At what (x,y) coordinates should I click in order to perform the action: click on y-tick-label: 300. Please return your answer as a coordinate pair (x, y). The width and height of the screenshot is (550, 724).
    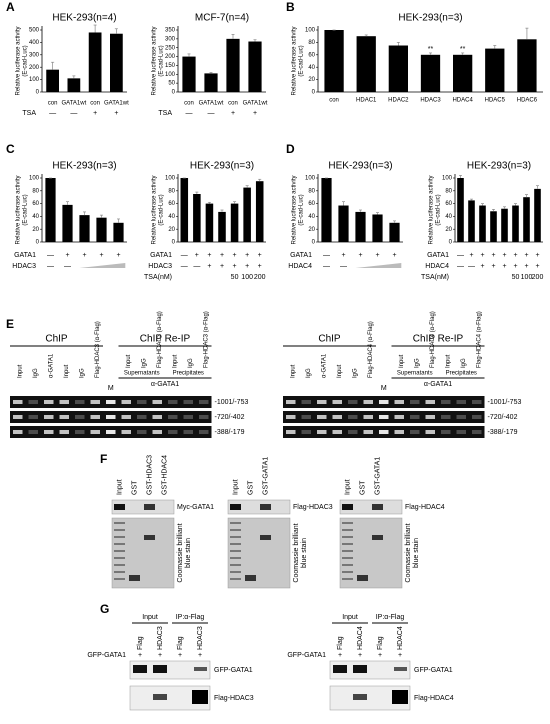
    Looking at the image, I should click on (34, 55).